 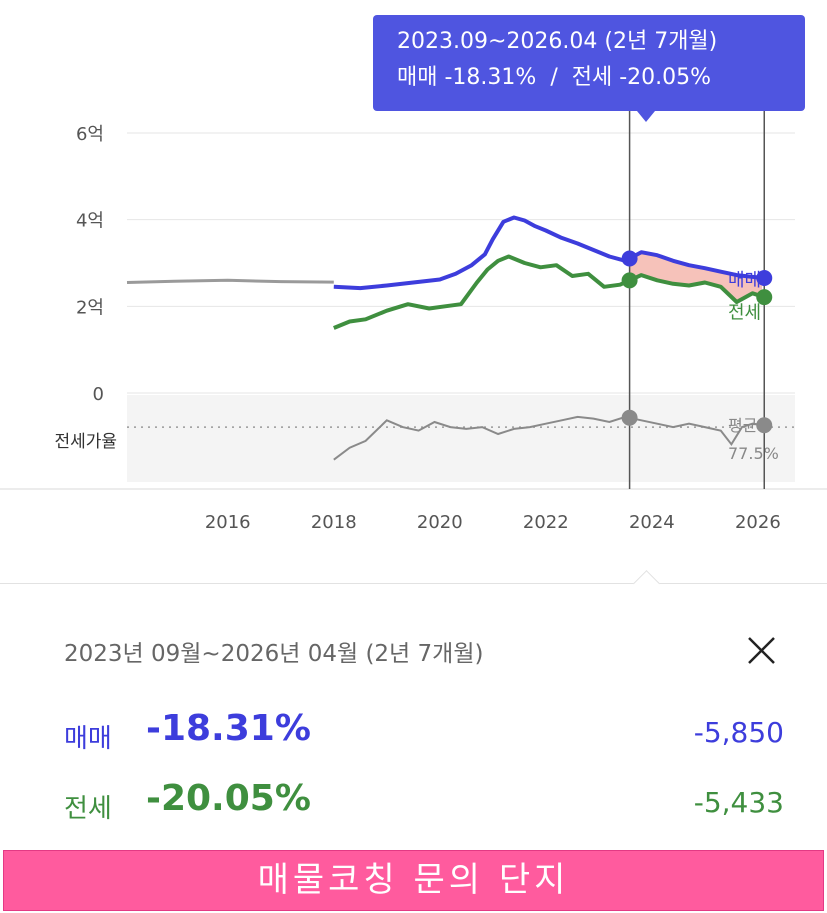 I want to click on tooltip-changes: 매매 -18.31% / 전세 -20.05%, so click(x=601, y=78).